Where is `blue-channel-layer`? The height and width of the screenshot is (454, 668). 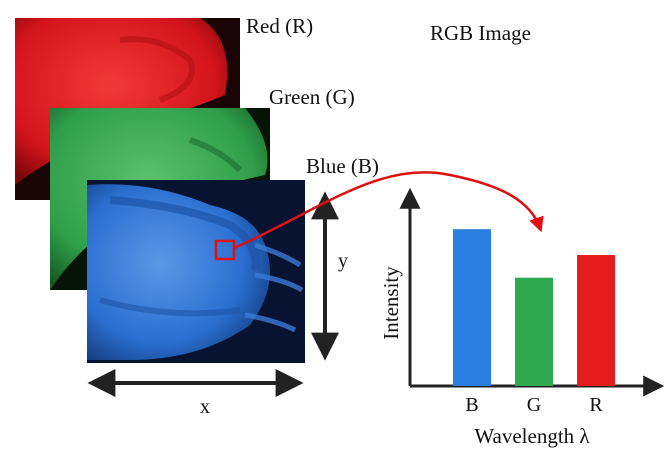 blue-channel-layer is located at coordinates (196, 271).